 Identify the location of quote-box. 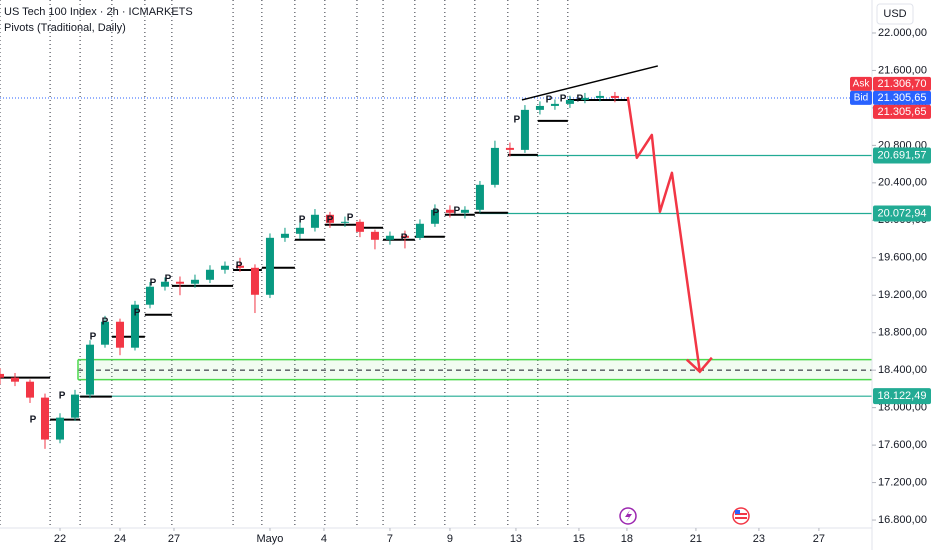
(902, 111).